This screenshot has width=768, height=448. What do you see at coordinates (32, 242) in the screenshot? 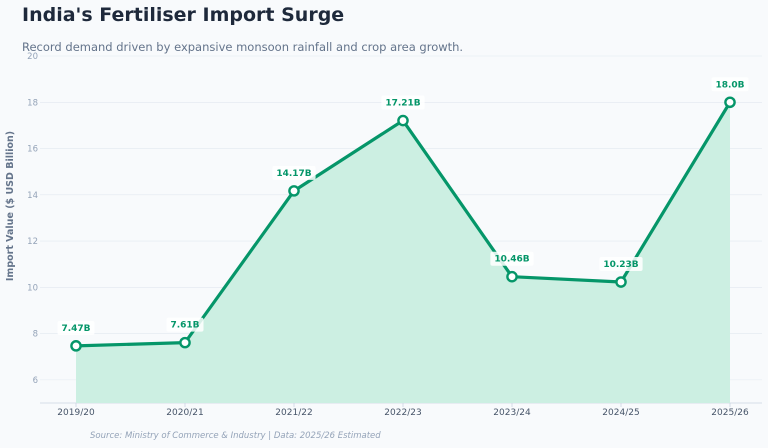
I see `y-tick-label: 12` at bounding box center [32, 242].